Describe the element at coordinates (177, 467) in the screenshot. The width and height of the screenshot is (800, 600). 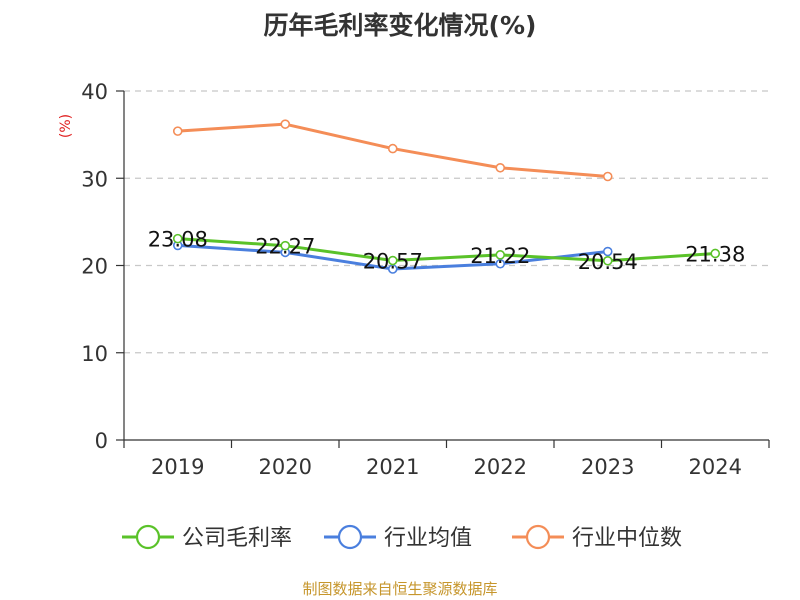
I see `x-tick-label: 2019` at that location.